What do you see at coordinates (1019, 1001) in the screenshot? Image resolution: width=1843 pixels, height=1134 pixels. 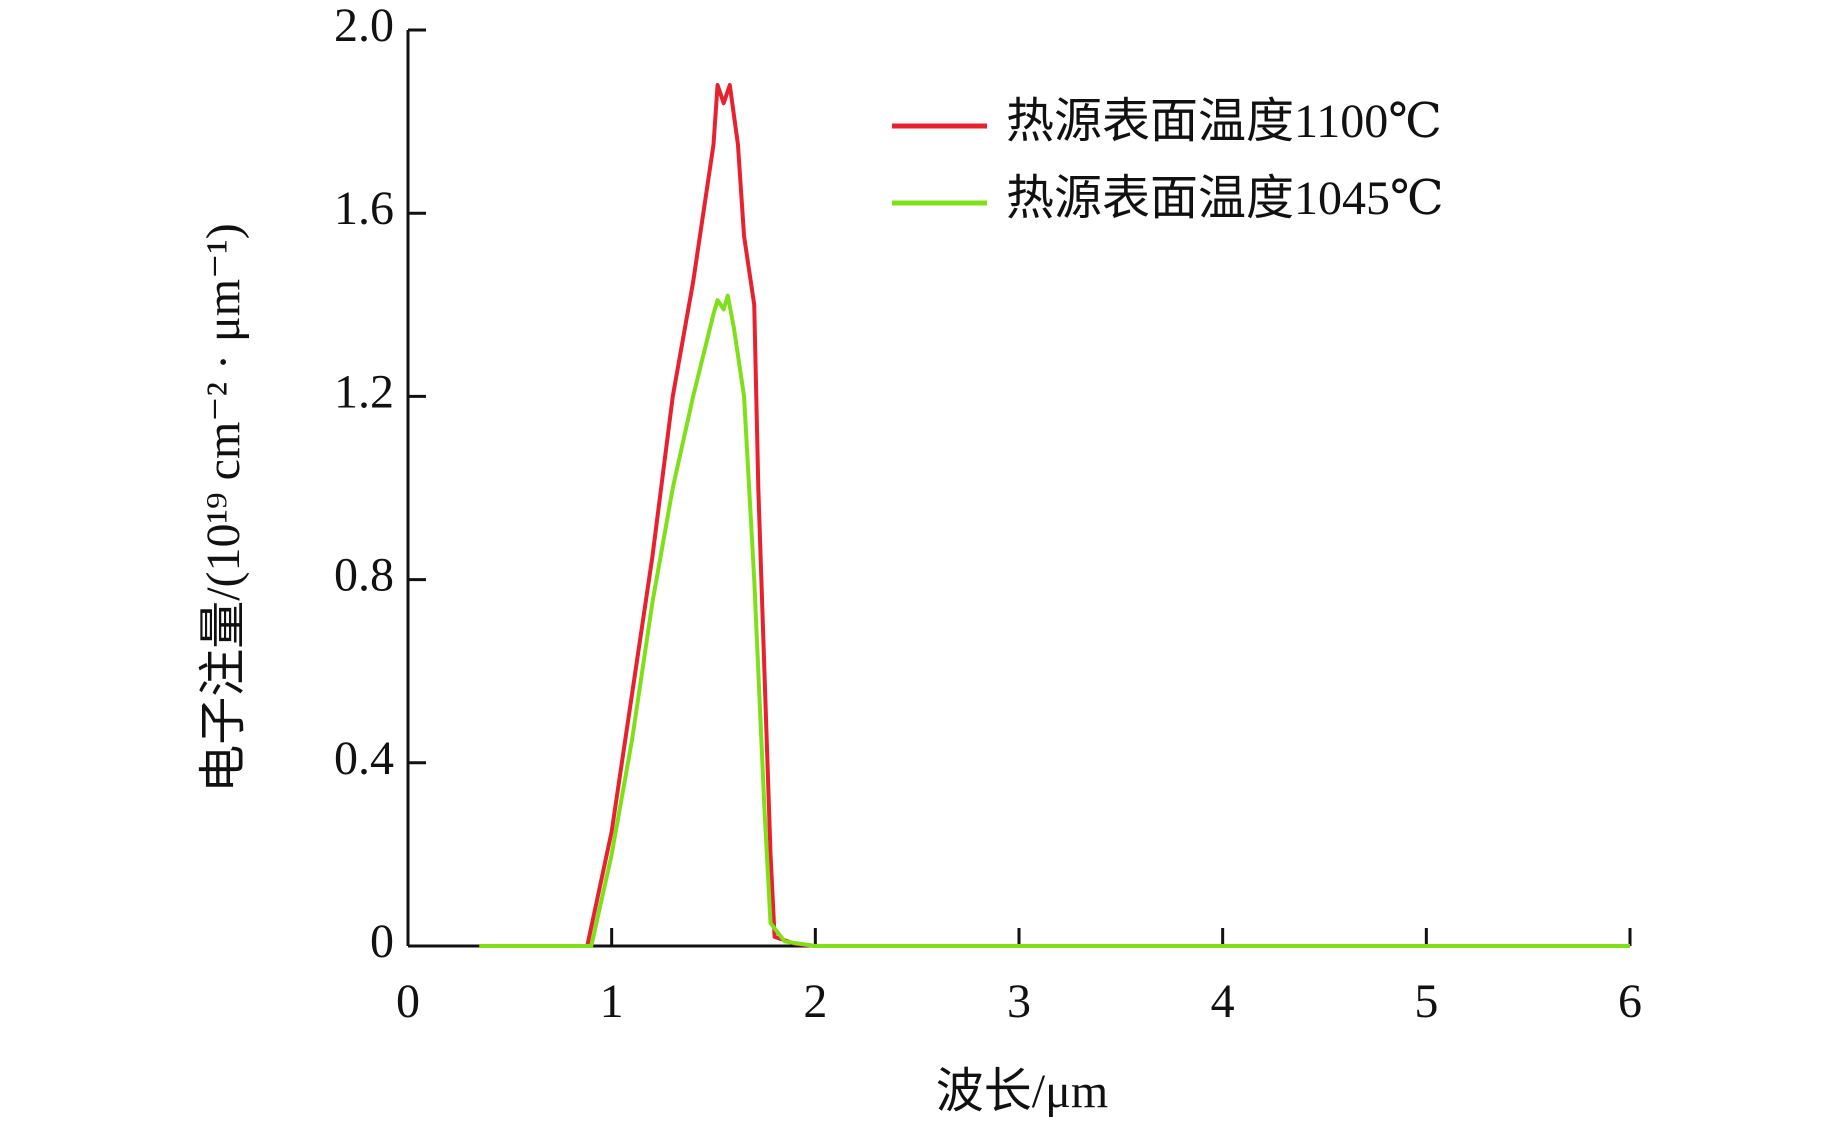 I see `x-tick-label: 3` at bounding box center [1019, 1001].